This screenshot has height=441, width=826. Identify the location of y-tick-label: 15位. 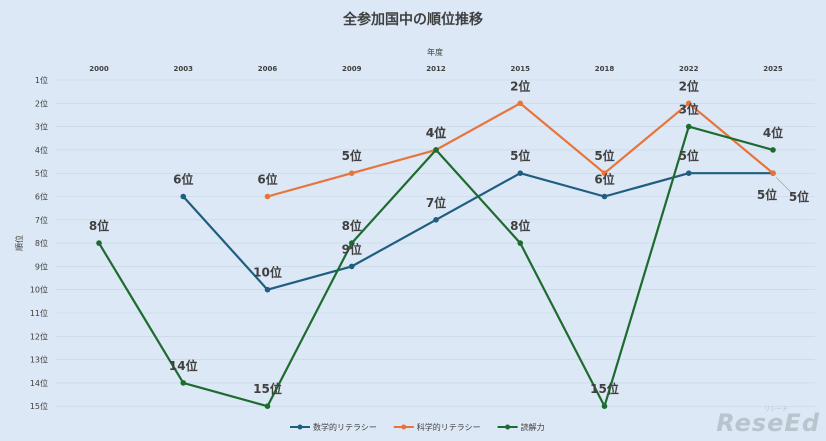
(39, 406).